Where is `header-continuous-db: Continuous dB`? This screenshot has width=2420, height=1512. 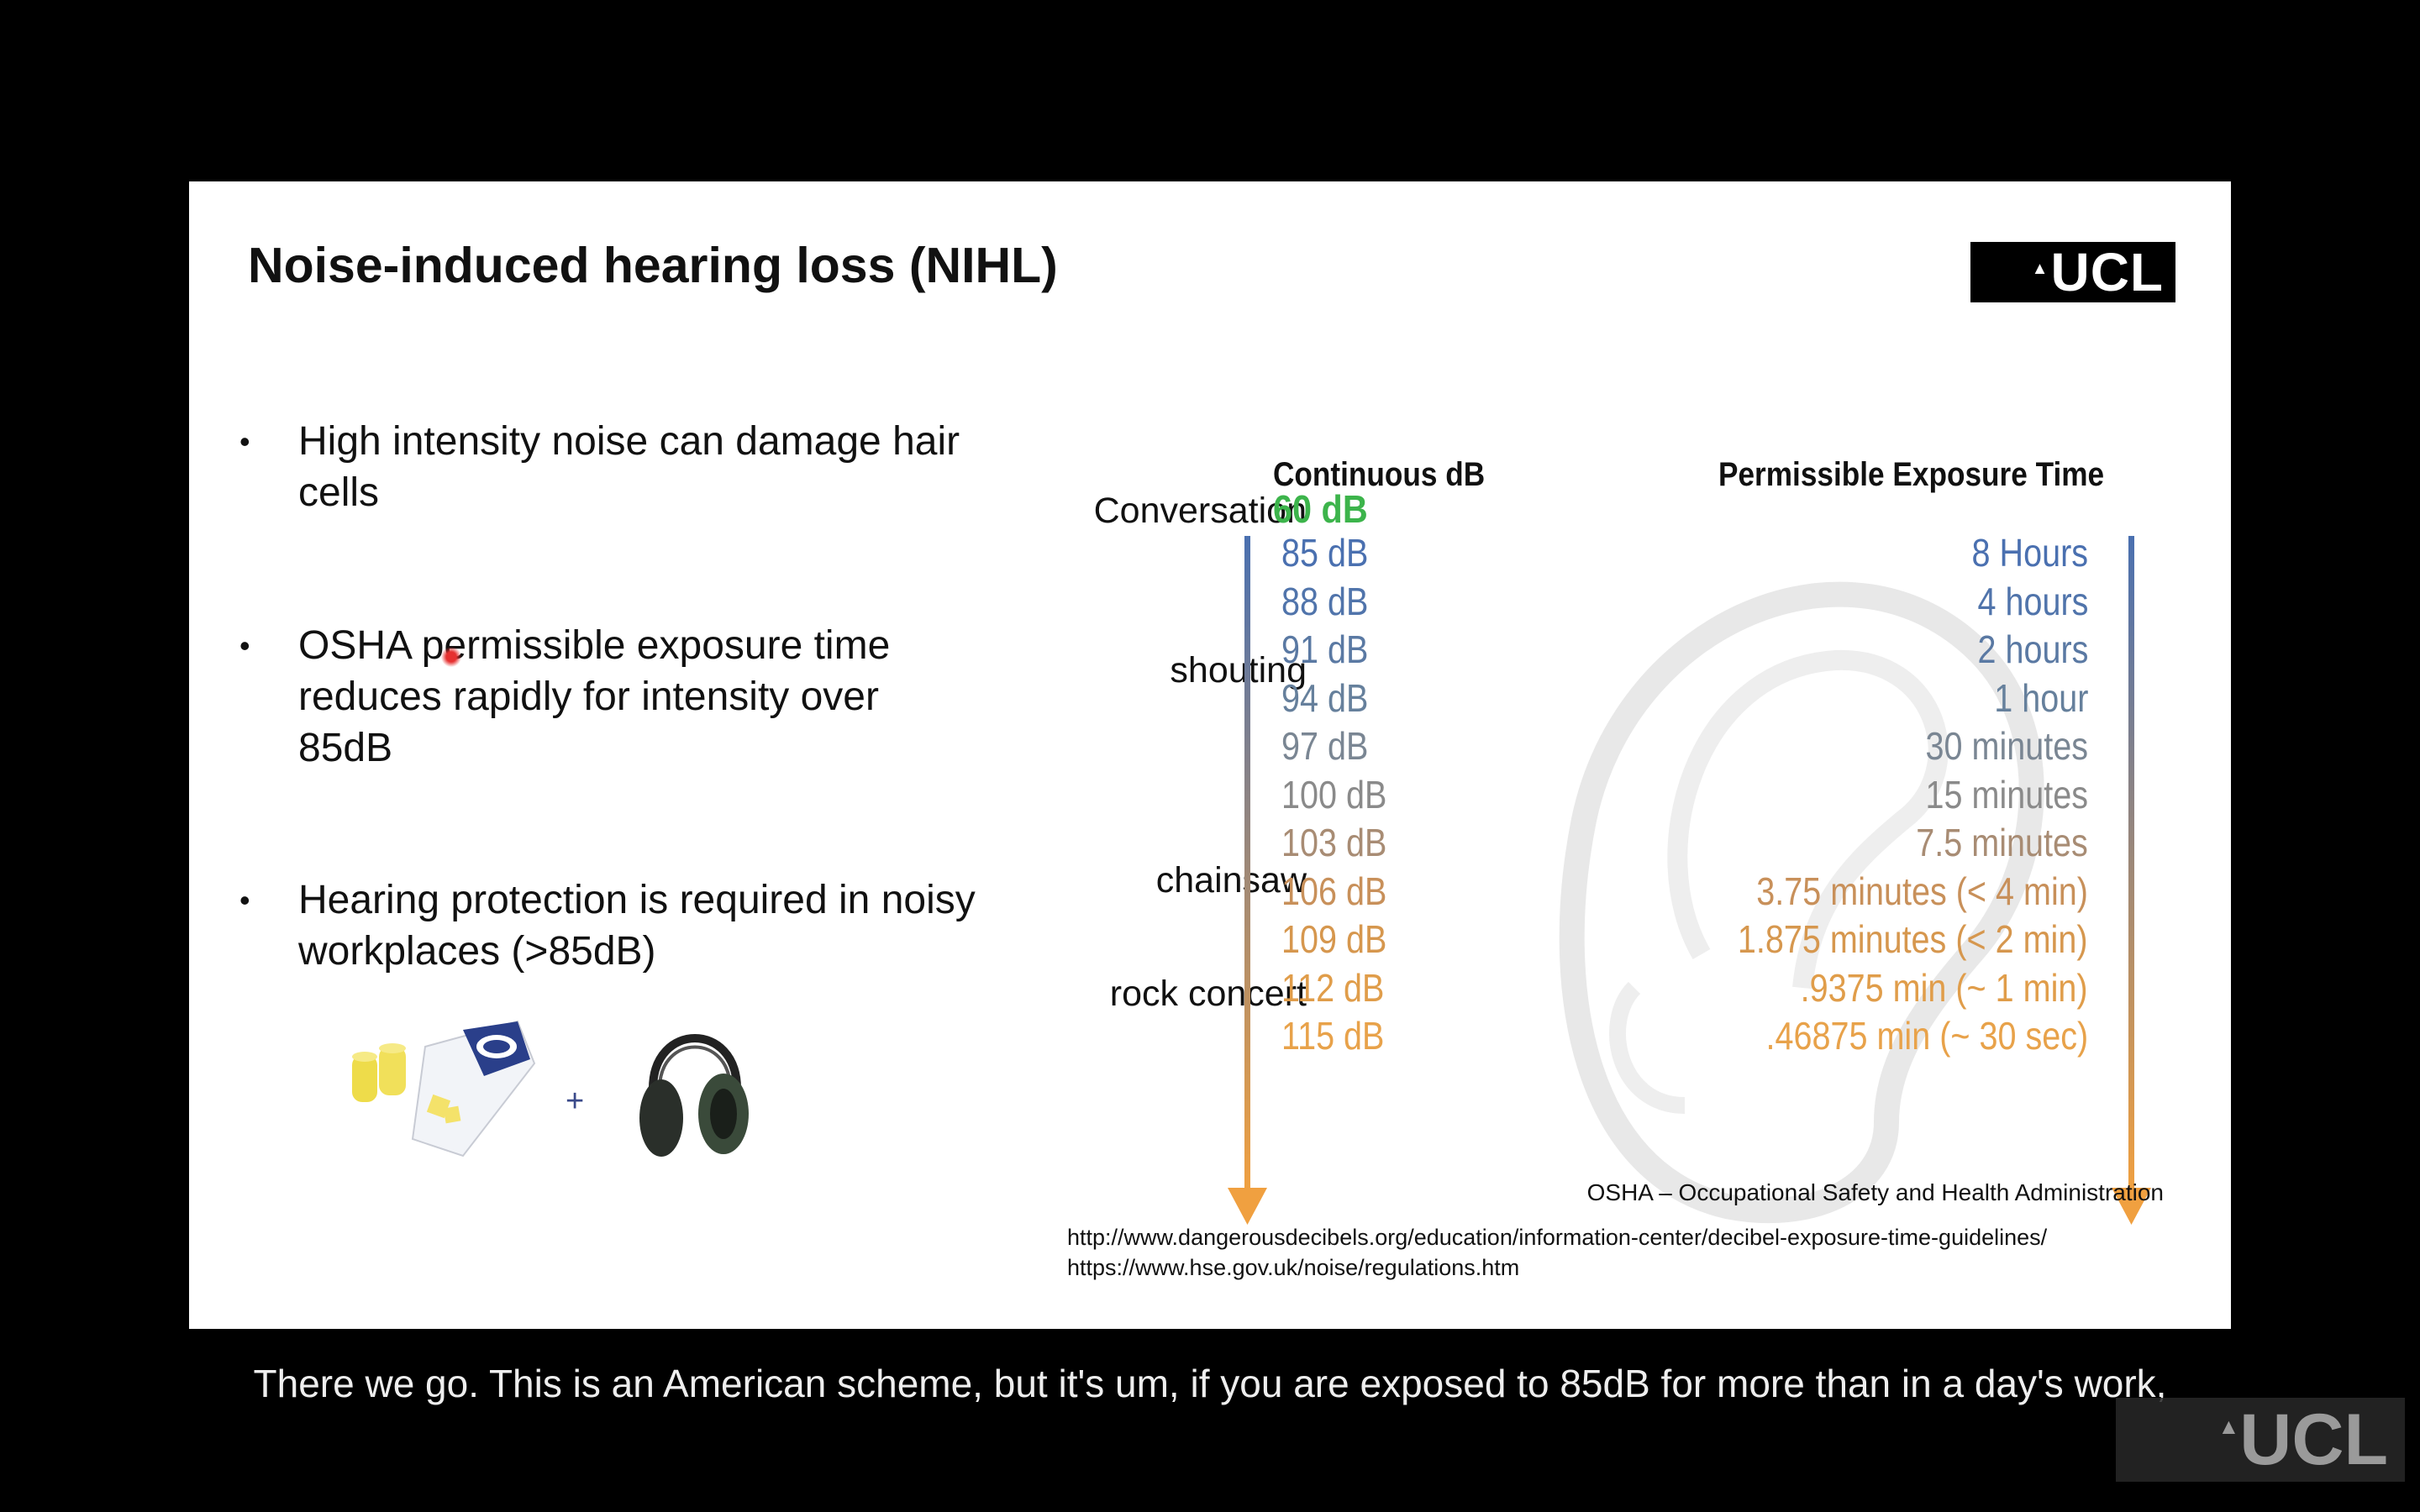 header-continuous-db: Continuous dB is located at coordinates (1379, 474).